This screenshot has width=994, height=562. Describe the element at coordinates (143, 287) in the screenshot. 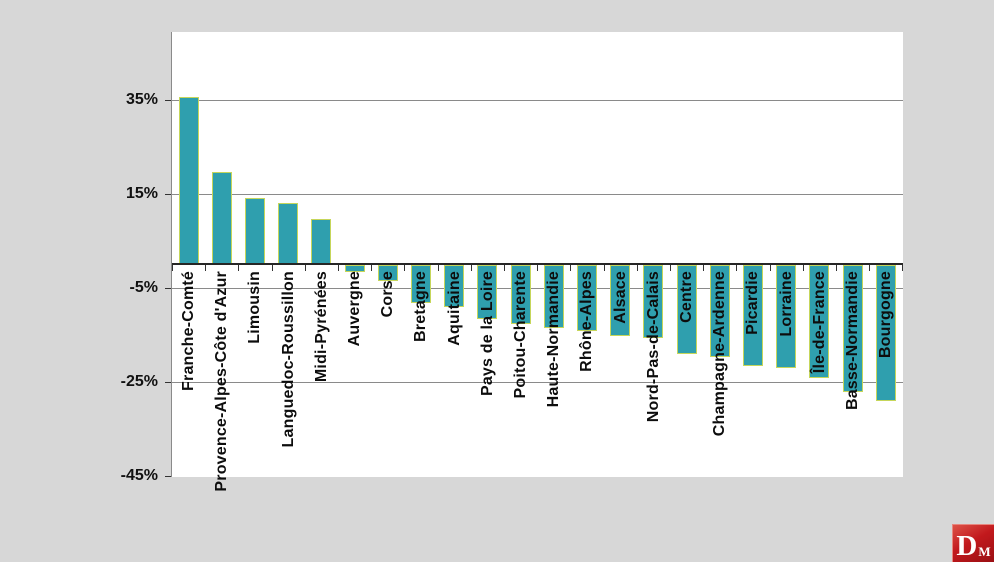

I see `y-axis-label: -5%` at that location.